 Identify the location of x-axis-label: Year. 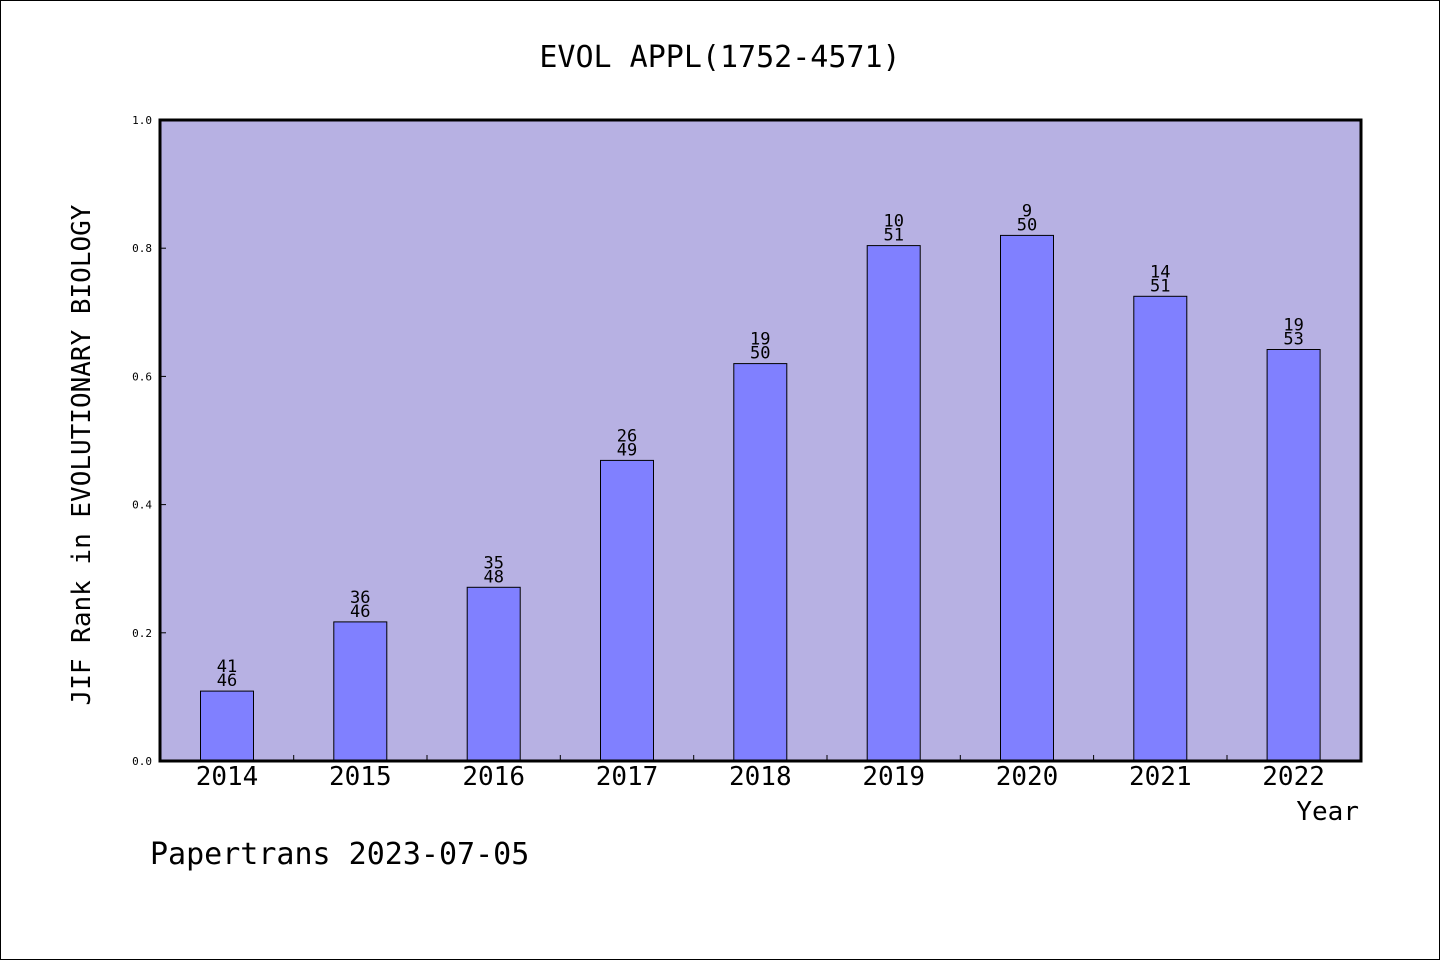
(1327, 812).